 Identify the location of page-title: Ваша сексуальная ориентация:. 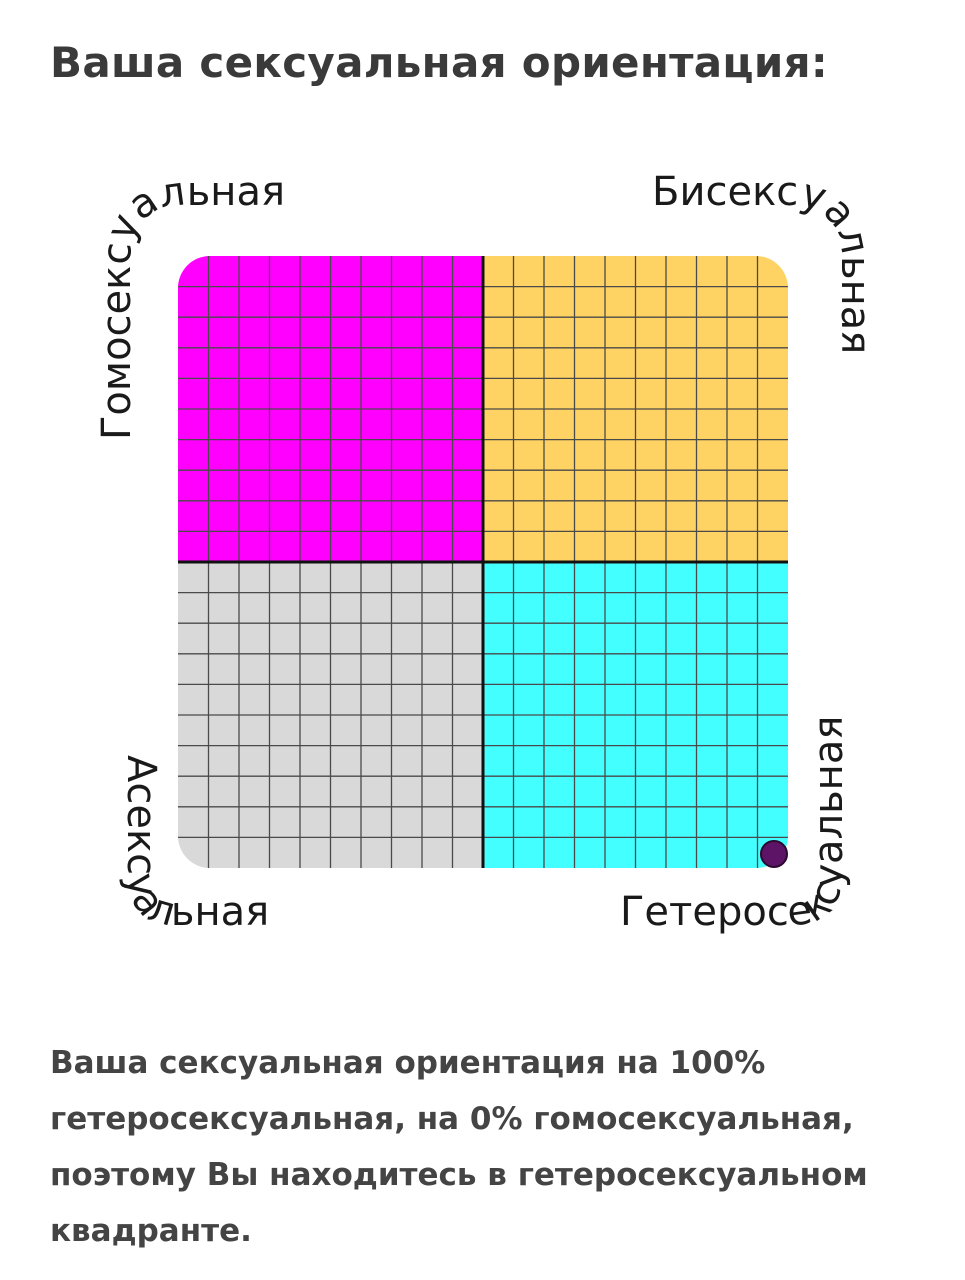
(439, 62).